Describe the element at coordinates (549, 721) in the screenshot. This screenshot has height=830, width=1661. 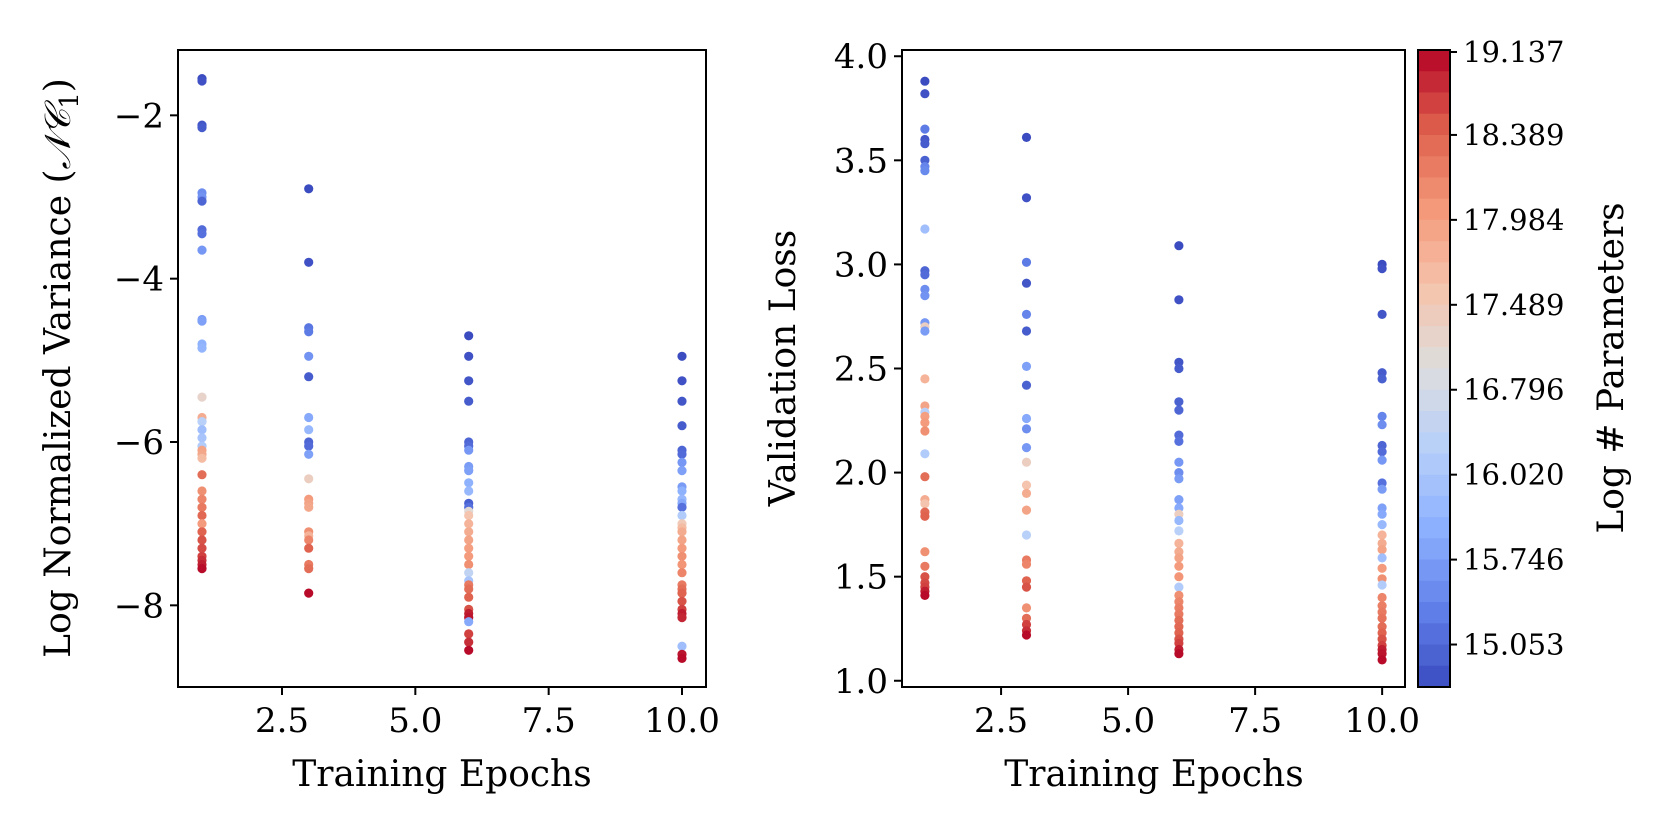
I see `left-x-tick-label: 7.5` at that location.